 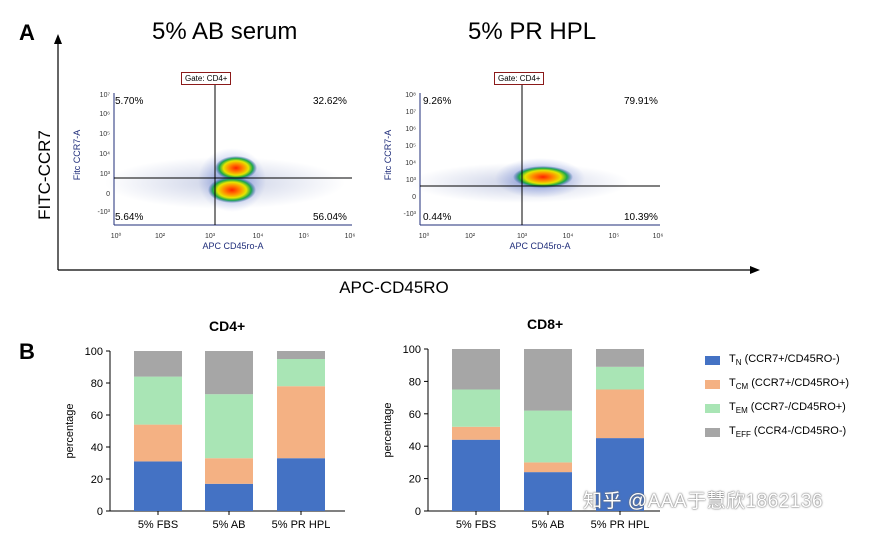 What do you see at coordinates (437, 217) in the screenshot?
I see `plot2-quadrant-ll: 0.44%` at bounding box center [437, 217].